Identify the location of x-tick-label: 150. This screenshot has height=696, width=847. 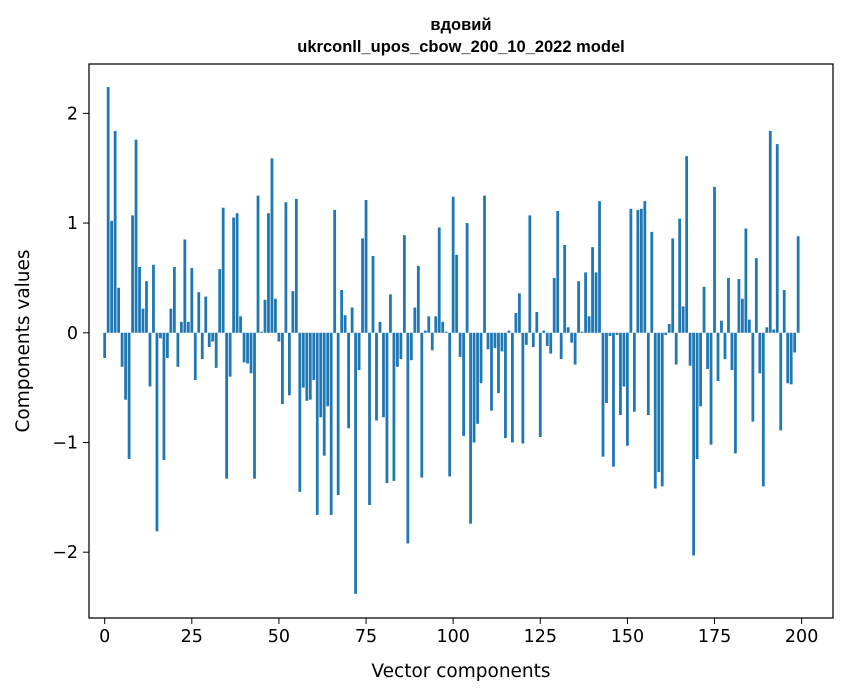
(627, 637).